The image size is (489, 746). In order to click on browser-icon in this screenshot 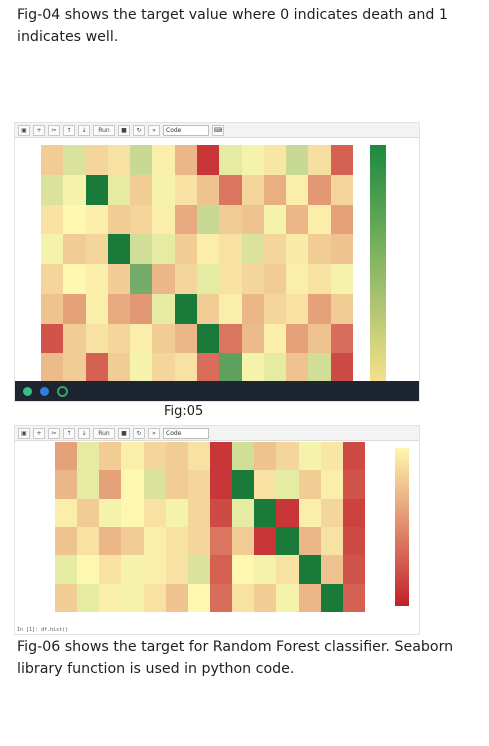, I will do `click(44, 391)`.